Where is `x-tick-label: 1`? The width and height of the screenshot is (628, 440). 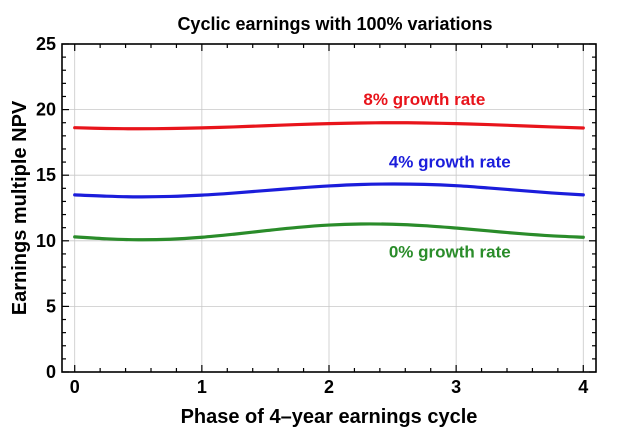 x-tick-label: 1 is located at coordinates (202, 387).